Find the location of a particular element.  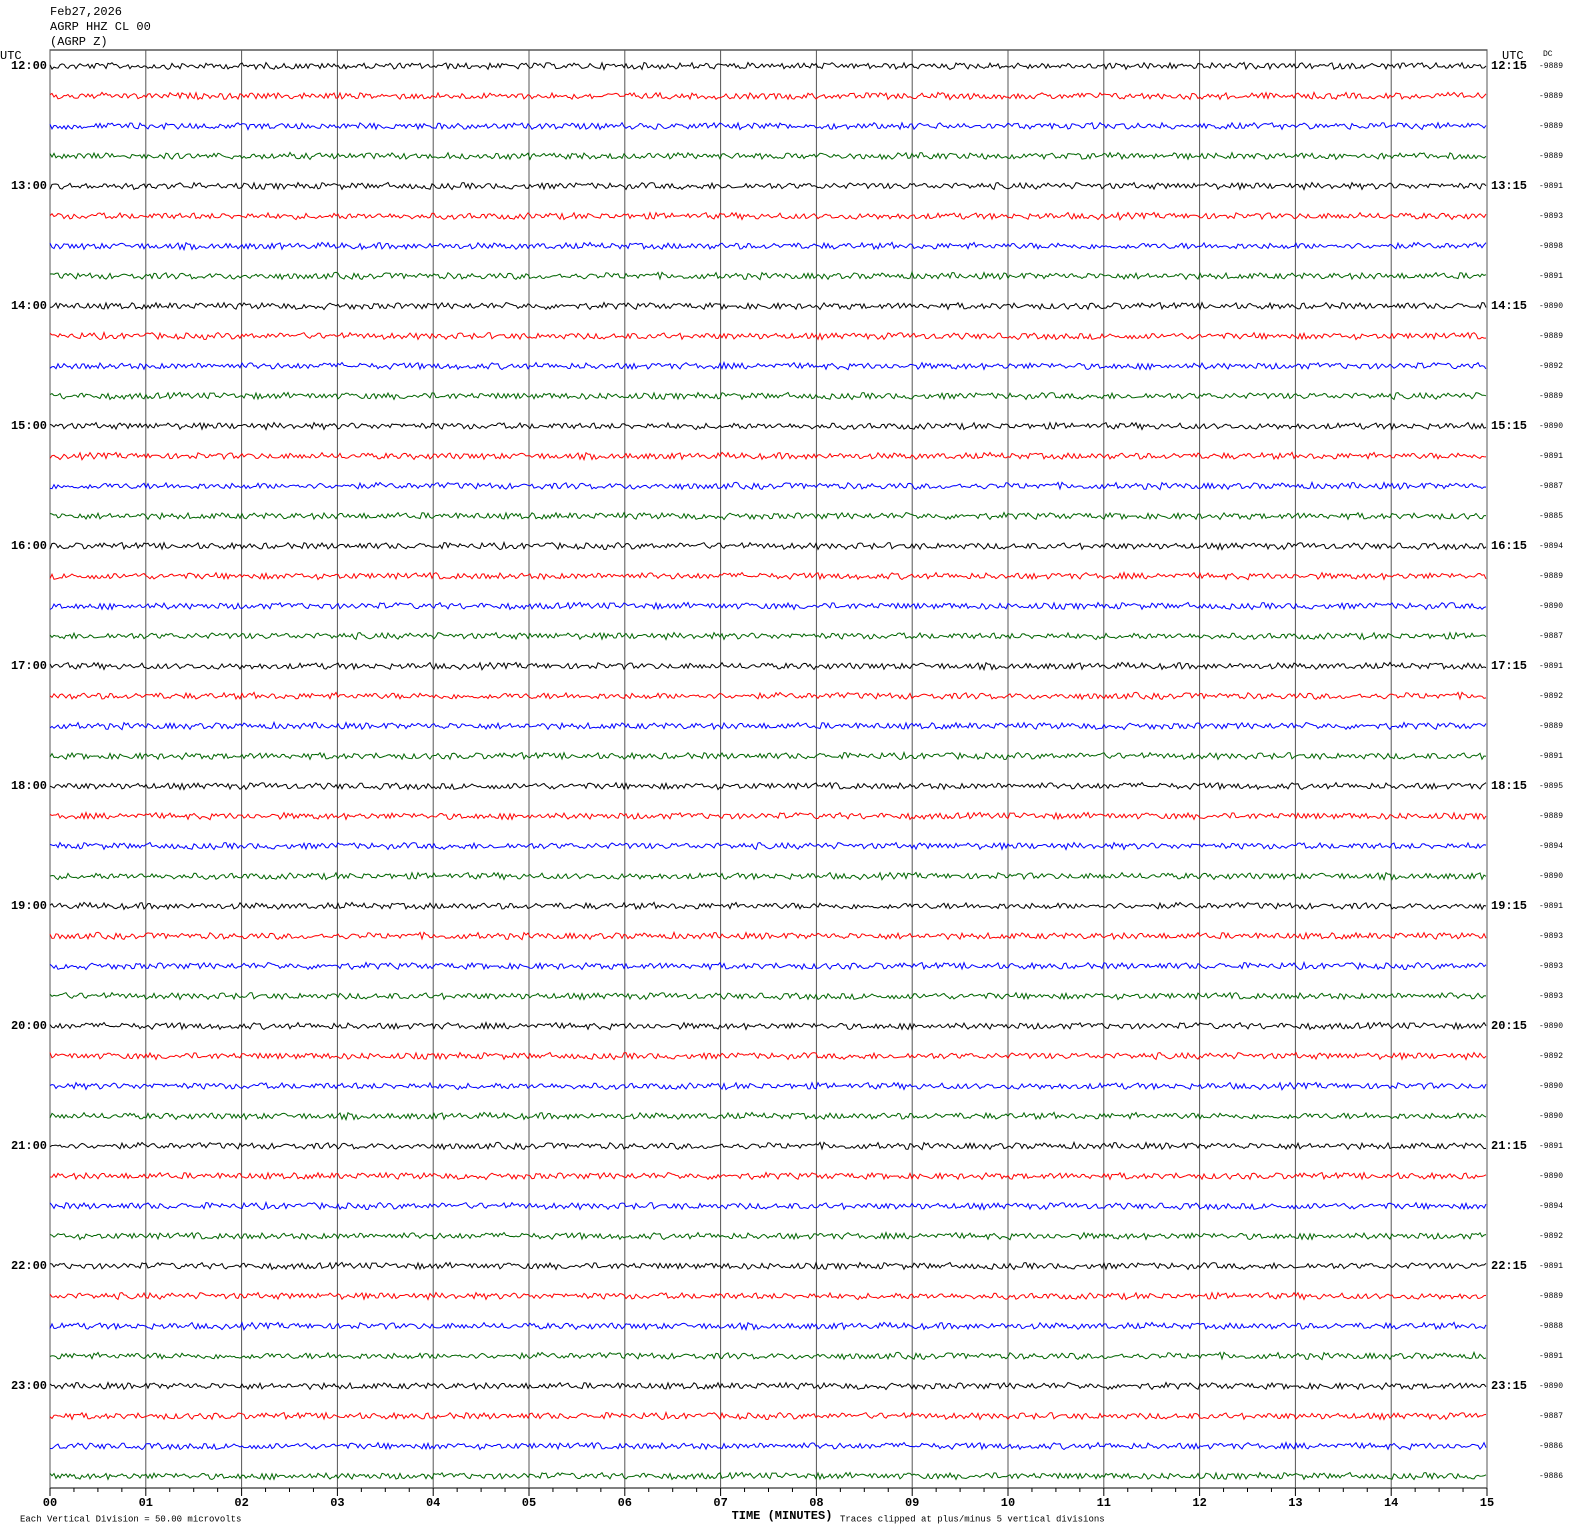

dc-value: -9895 is located at coordinates (1551, 786).